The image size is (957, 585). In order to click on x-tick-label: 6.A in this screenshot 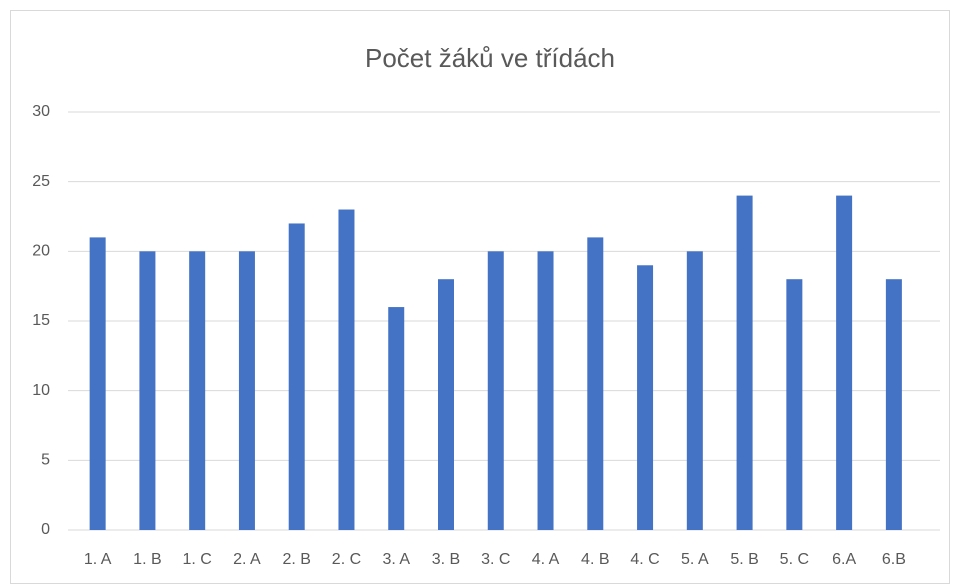, I will do `click(844, 559)`.